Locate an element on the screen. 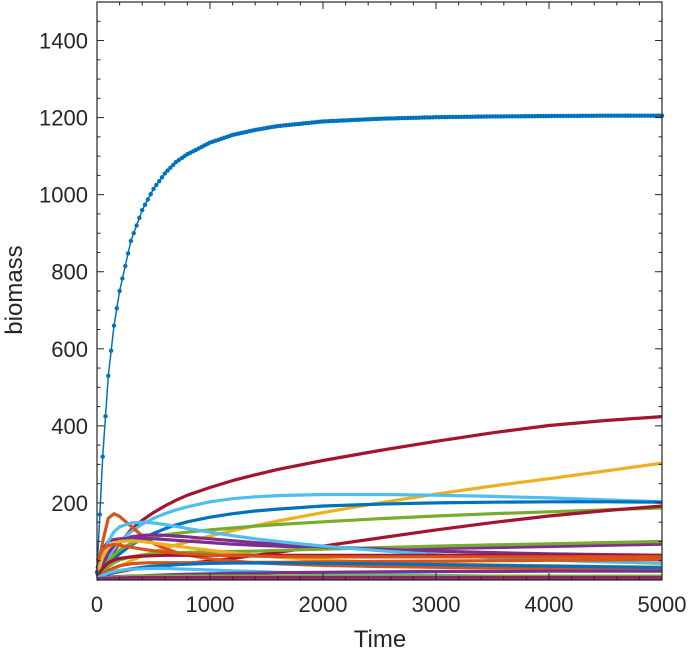 The height and width of the screenshot is (652, 691). x-tick-label: 2000 is located at coordinates (323, 604).